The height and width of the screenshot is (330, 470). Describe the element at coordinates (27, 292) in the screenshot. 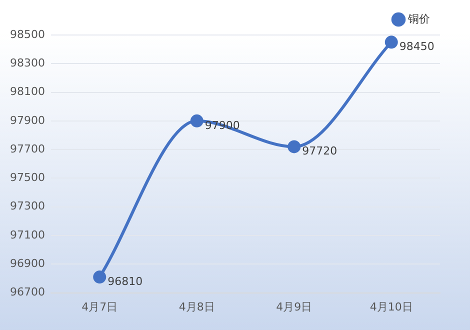

I see `y-tick-label: 96700` at that location.